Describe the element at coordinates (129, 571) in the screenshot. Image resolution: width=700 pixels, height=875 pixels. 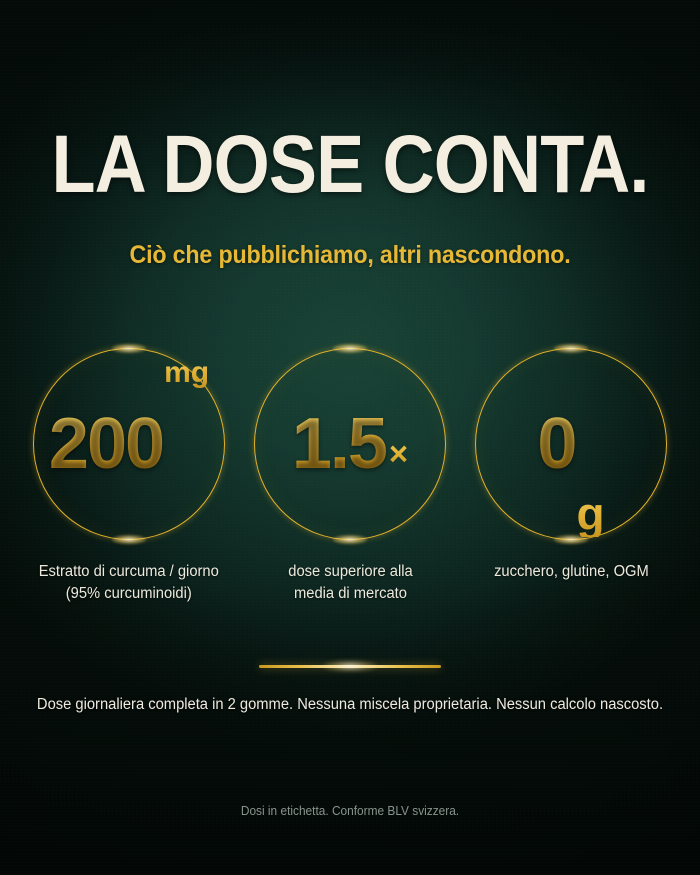
I see `stat-caption-line1: Estratto di curcuma / giorno` at that location.